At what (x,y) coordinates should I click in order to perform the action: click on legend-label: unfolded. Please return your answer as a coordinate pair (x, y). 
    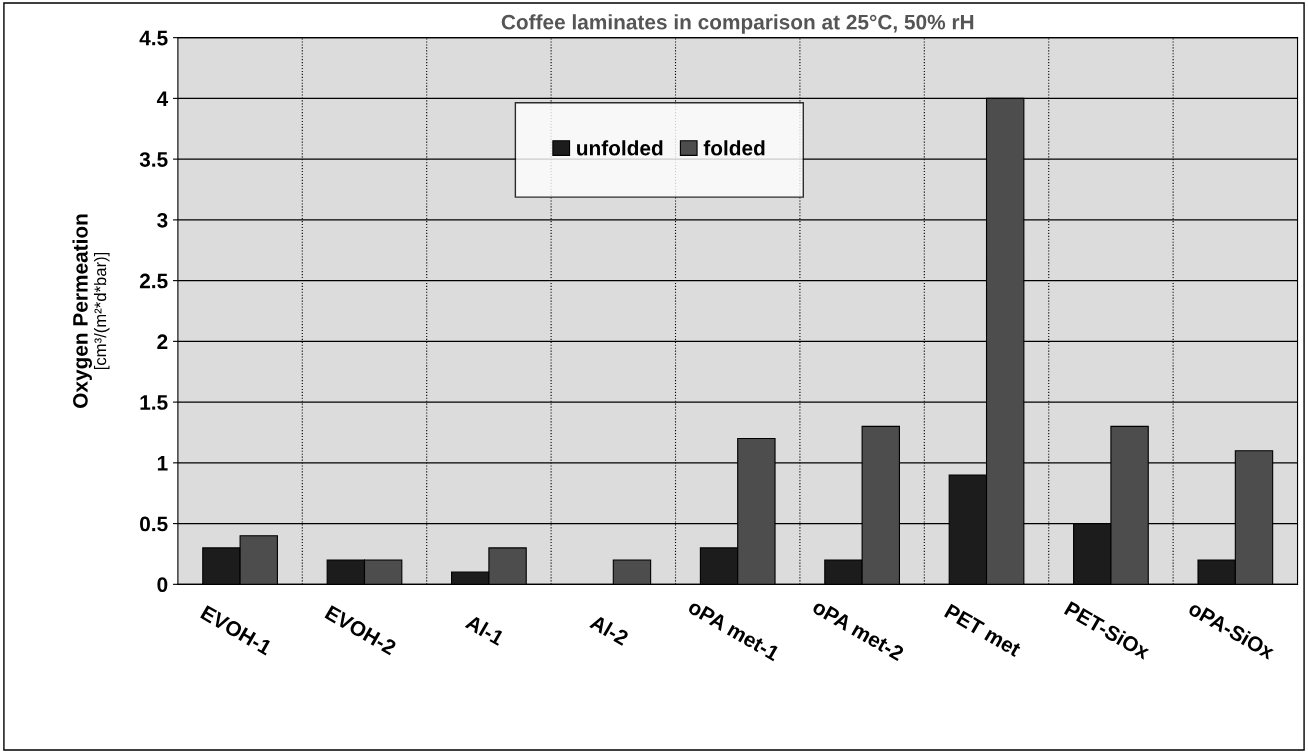
    Looking at the image, I should click on (620, 148).